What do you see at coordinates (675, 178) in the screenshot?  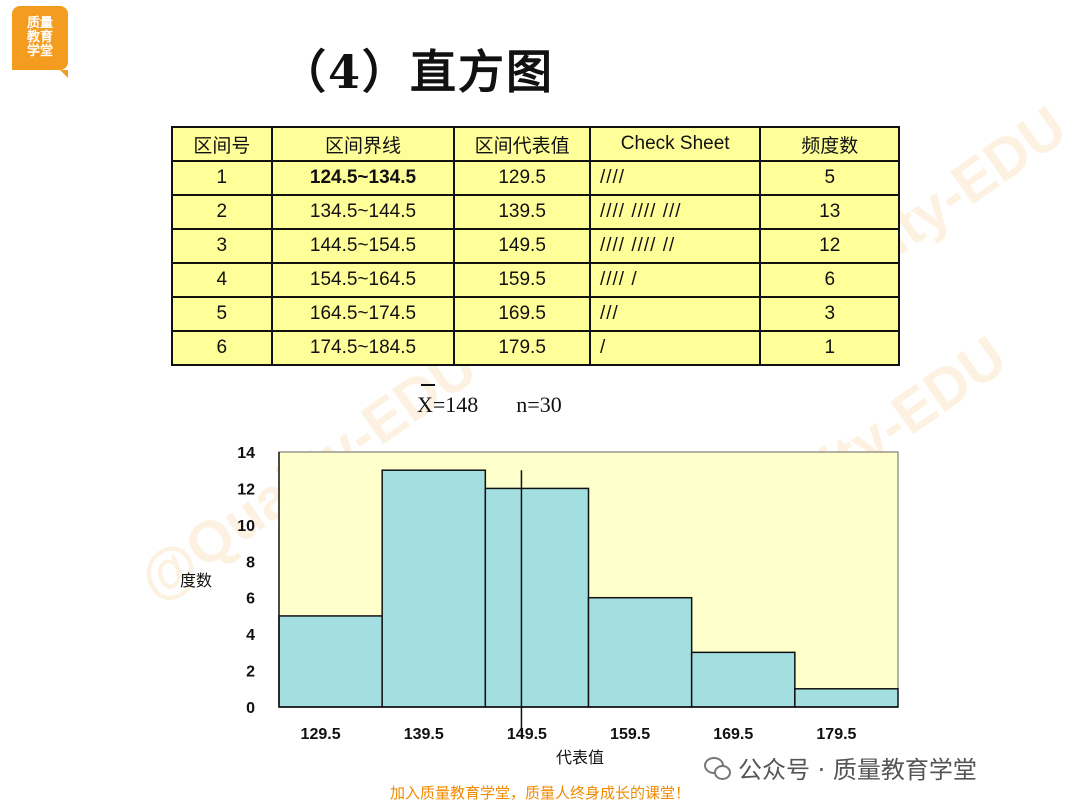 I see `cell-check: ////` at bounding box center [675, 178].